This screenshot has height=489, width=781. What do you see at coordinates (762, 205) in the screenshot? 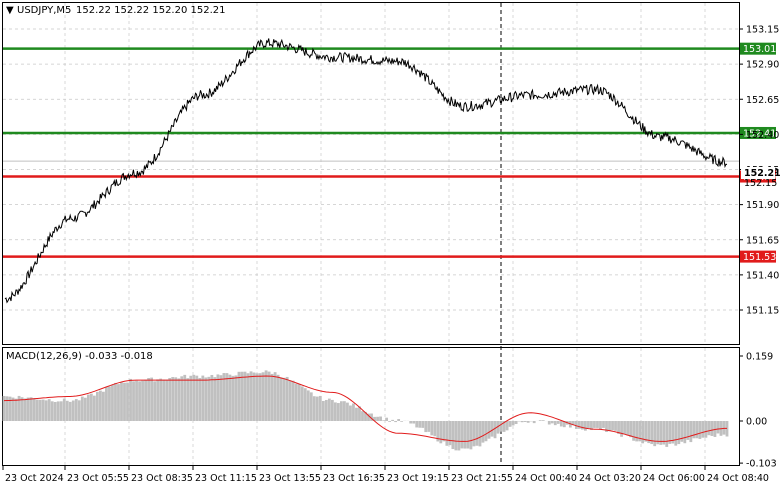
I see `price-tick-label: 151.90` at bounding box center [762, 205].